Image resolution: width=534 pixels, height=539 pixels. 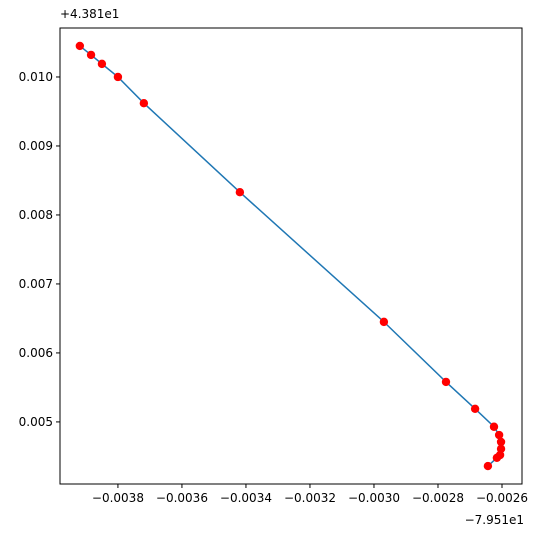 What do you see at coordinates (89, 14) in the screenshot?
I see `y-offset-label: +4.381e1` at bounding box center [89, 14].